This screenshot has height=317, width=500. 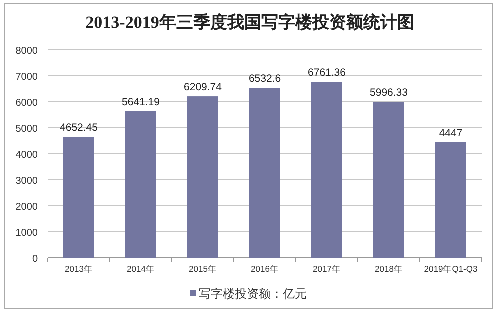 What do you see at coordinates (203, 269) in the screenshot?
I see `x-tick-label: 2015年` at bounding box center [203, 269].